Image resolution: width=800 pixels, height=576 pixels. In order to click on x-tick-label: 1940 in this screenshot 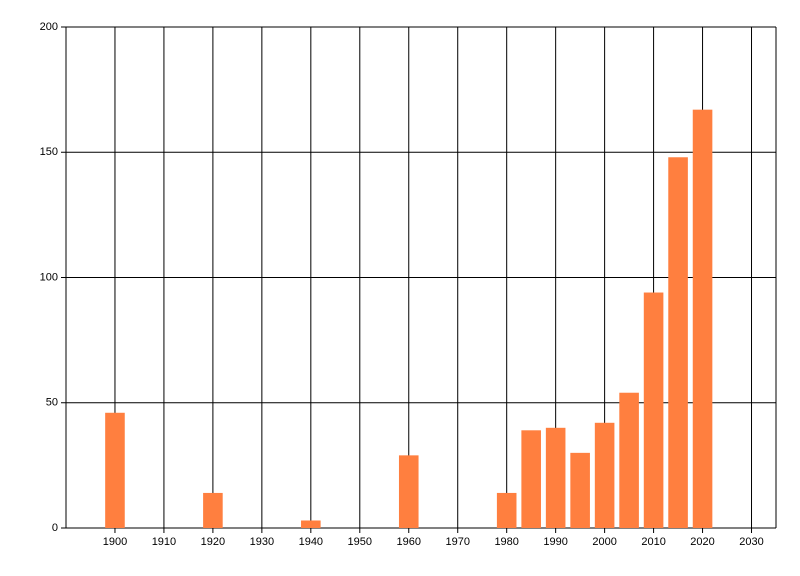, I will do `click(311, 542)`.